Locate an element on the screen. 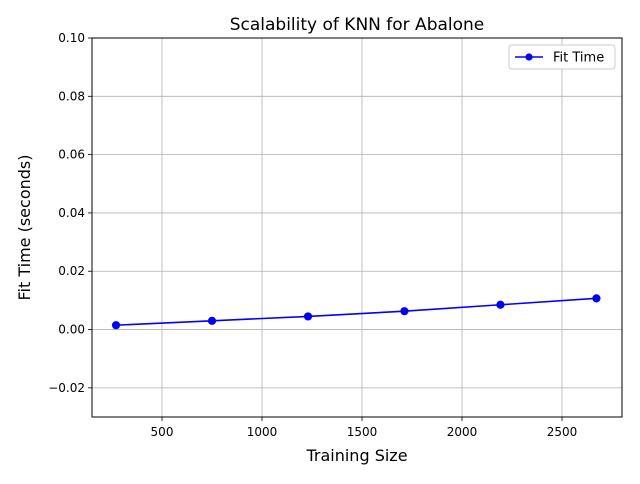 This screenshot has width=640, height=484. chart-title: Scalability of KNN for Abalone is located at coordinates (357, 25).